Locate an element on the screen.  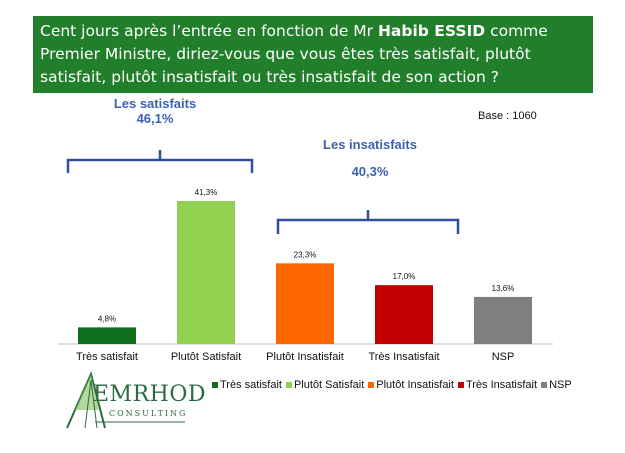
legend-item-3: Plutôt Insatisfait is located at coordinates (411, 385).